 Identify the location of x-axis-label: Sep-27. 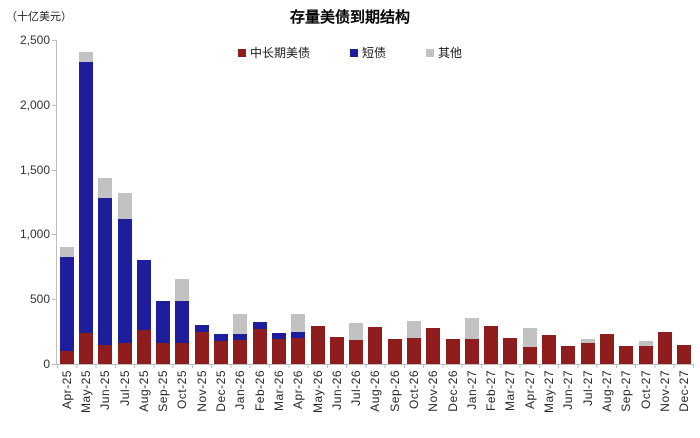
(626, 391).